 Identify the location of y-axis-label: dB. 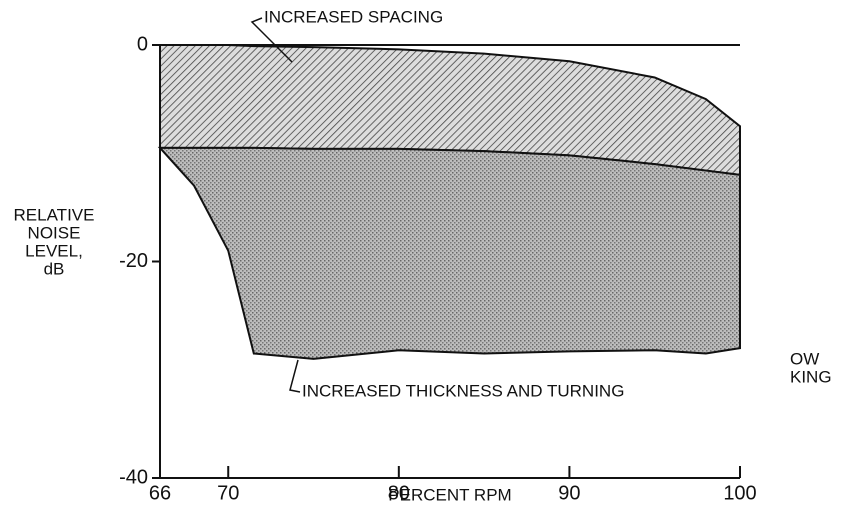
(54, 268).